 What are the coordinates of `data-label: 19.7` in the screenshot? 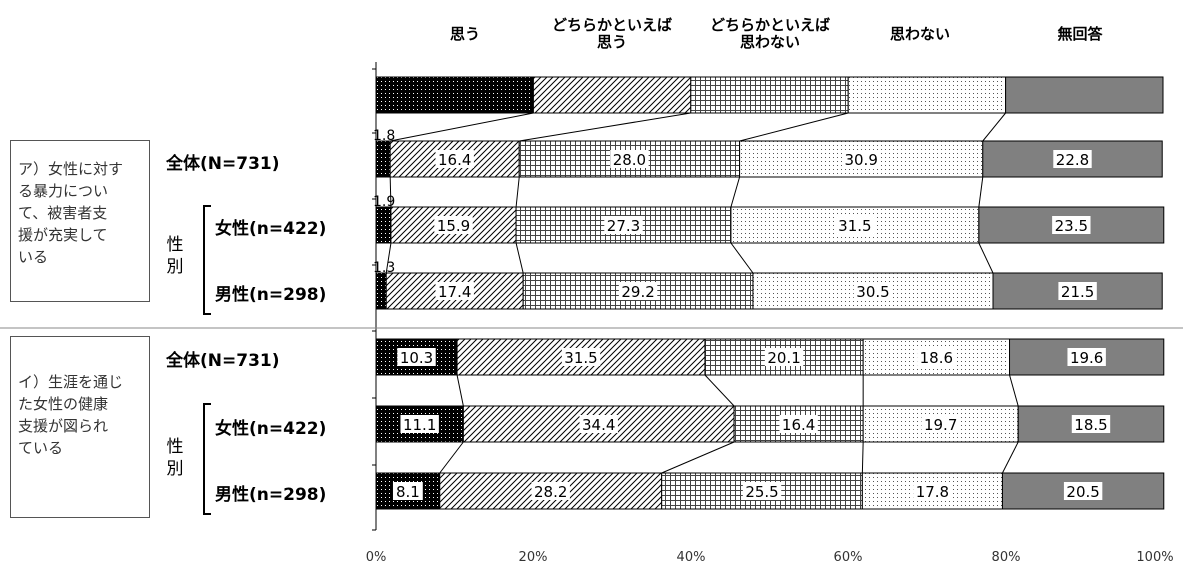 It's located at (940, 425).